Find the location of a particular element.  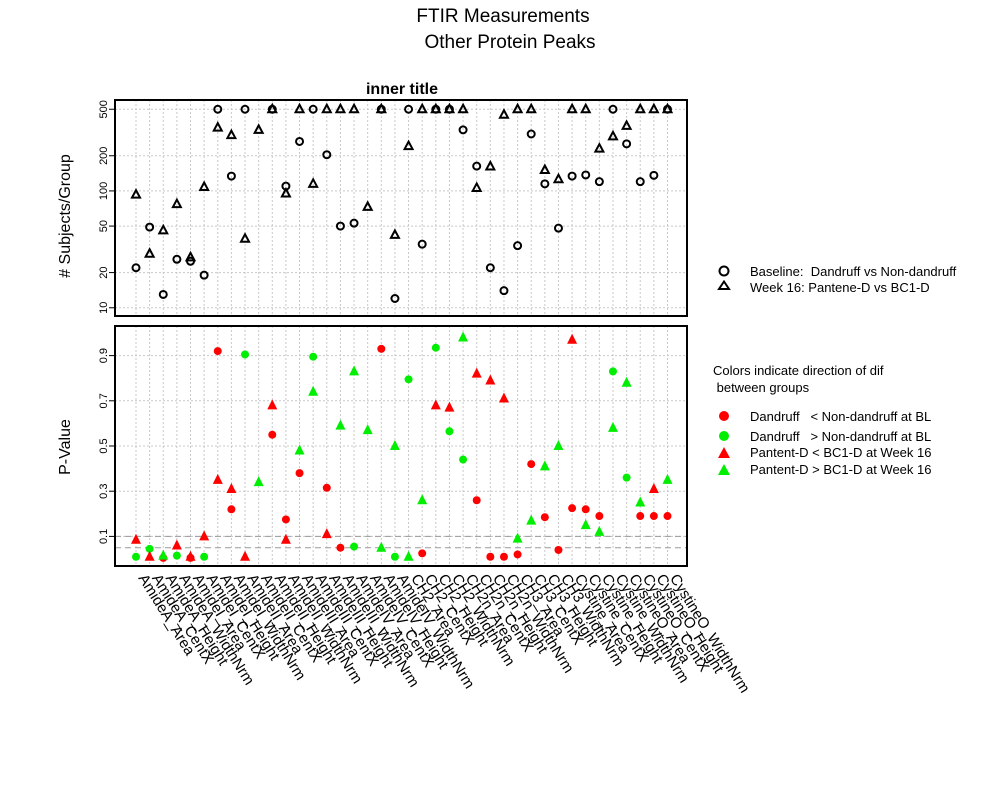

top-panel-title: inner title is located at coordinates (402, 89).